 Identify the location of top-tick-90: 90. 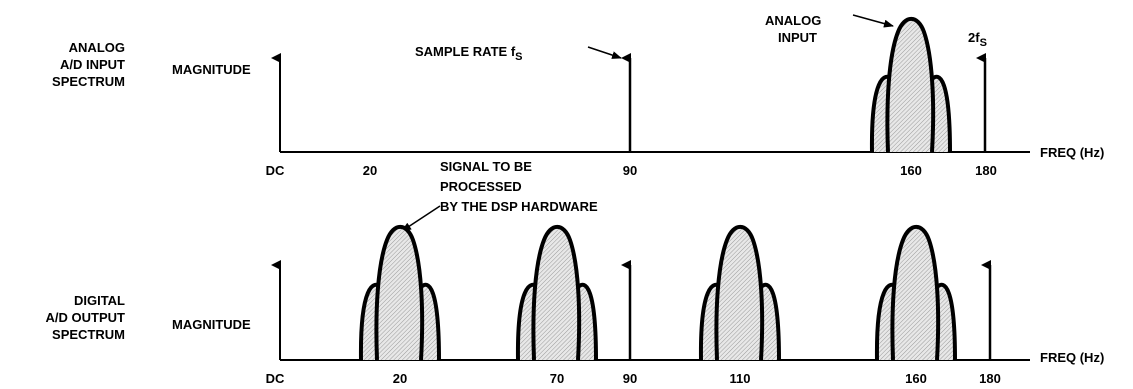
(630, 170).